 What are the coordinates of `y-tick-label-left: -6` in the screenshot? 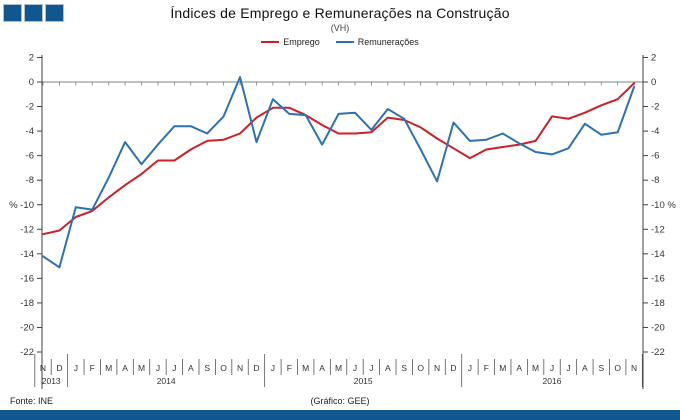 It's located at (30, 156).